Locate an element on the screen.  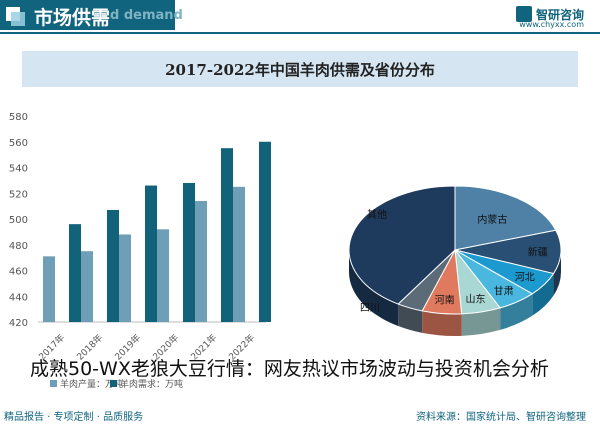
header-banner: 市场供需 is located at coordinates (87, 15).